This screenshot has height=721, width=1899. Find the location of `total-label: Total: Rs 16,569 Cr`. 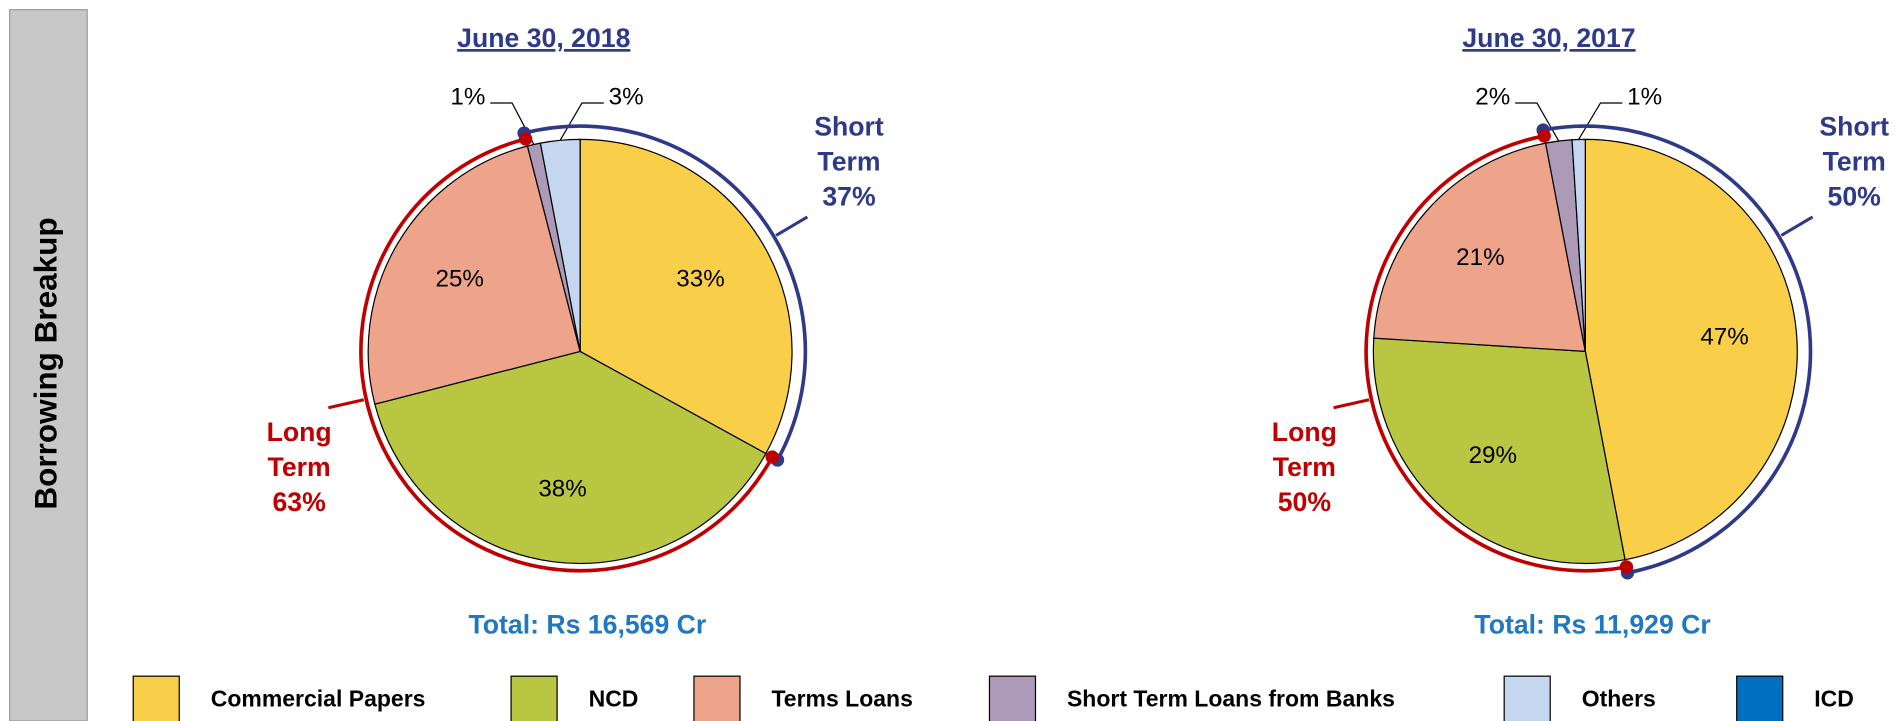

total-label: Total: Rs 16,569 Cr is located at coordinates (587, 625).